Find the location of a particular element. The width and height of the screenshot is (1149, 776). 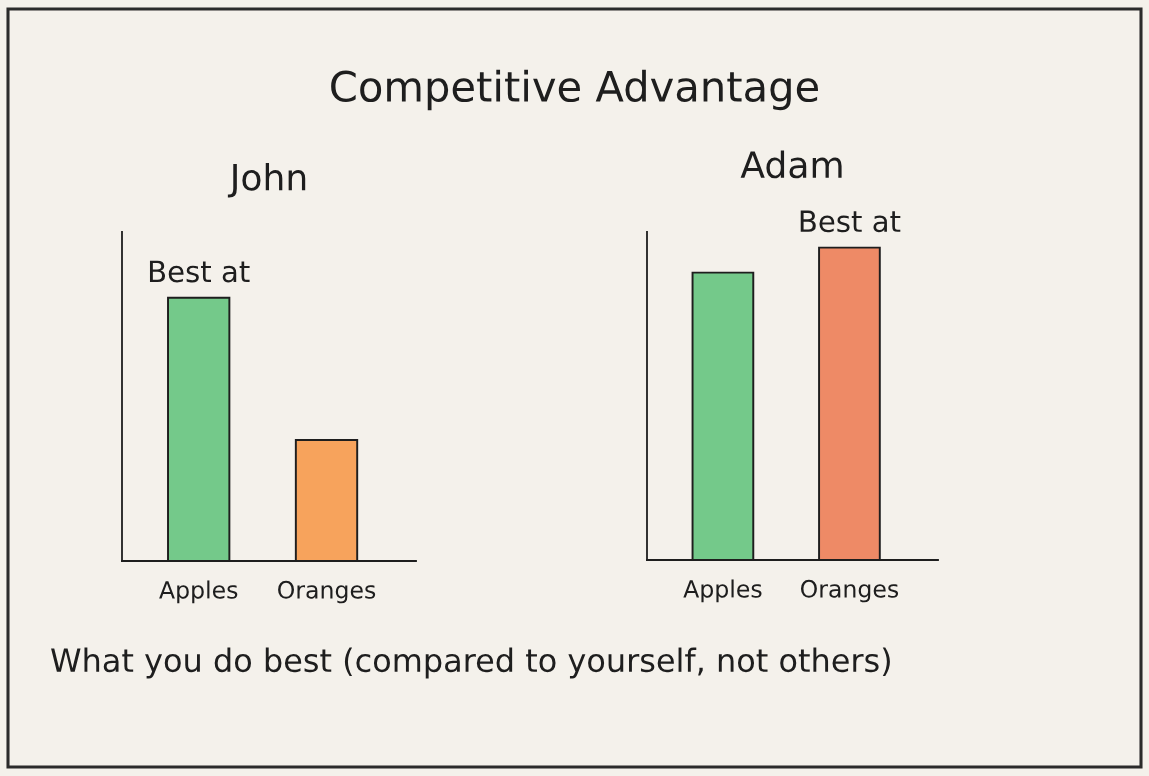

chart-title: John is located at coordinates (266, 180).